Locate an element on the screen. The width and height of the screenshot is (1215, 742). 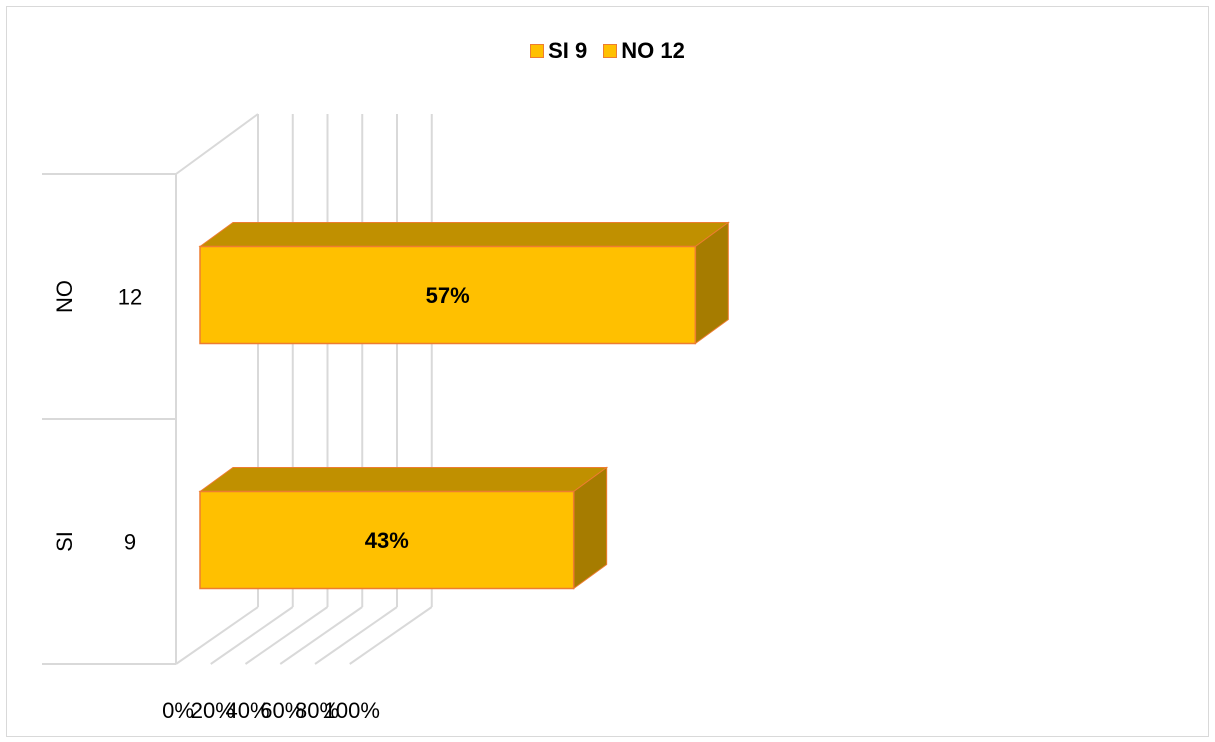
data-label: 57% is located at coordinates (448, 295).